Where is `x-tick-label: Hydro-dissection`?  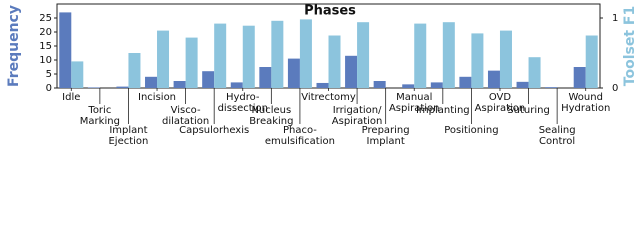
x-tick-label: Hydro-dissection is located at coordinates (243, 103).